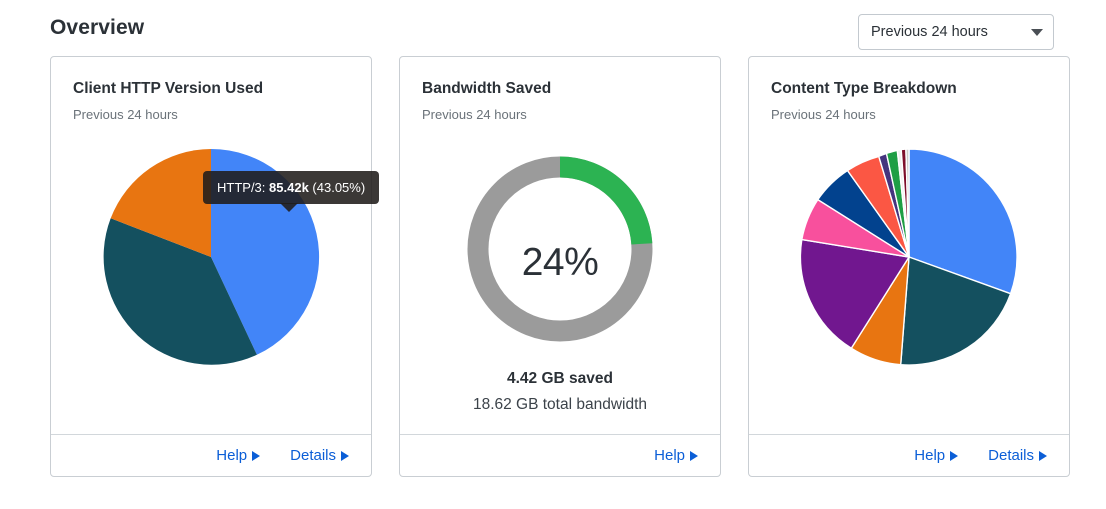 This screenshot has width=1106, height=509. I want to click on card-header: Content Type Breakdown Previous 24 hours, so click(909, 90).